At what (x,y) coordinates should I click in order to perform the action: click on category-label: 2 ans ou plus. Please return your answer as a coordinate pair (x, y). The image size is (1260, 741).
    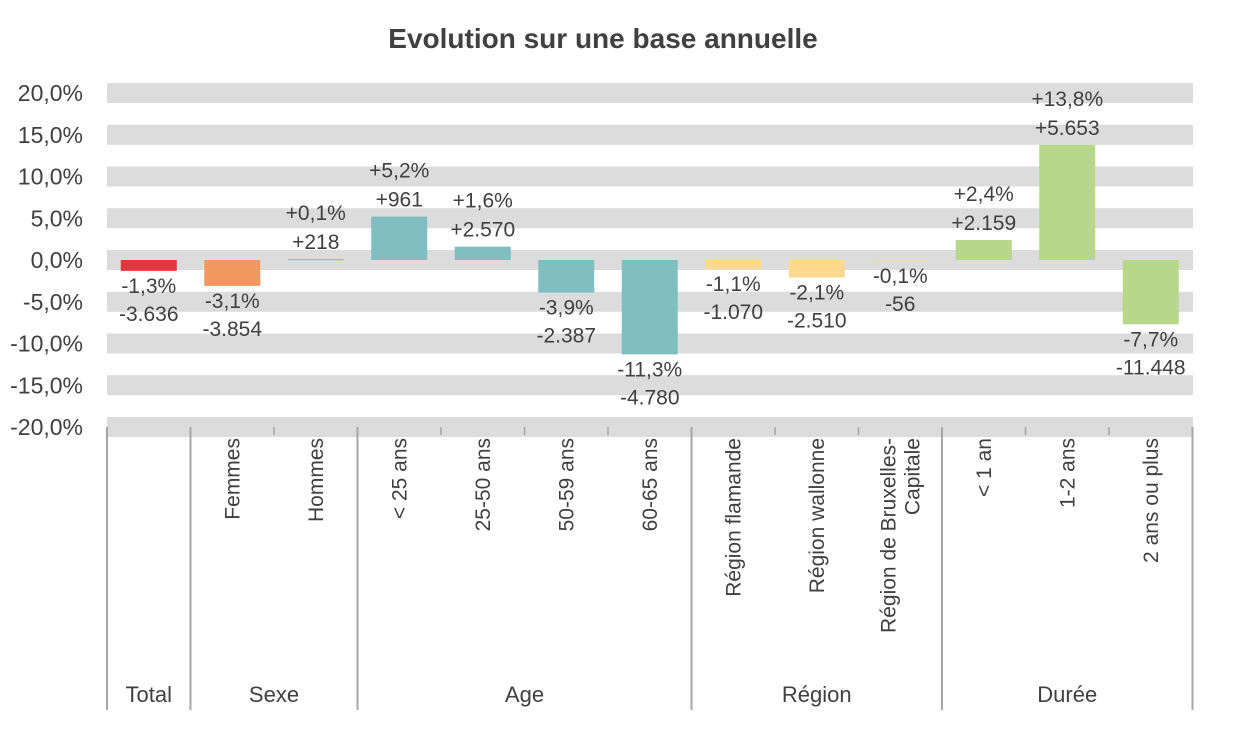
    Looking at the image, I should click on (1151, 500).